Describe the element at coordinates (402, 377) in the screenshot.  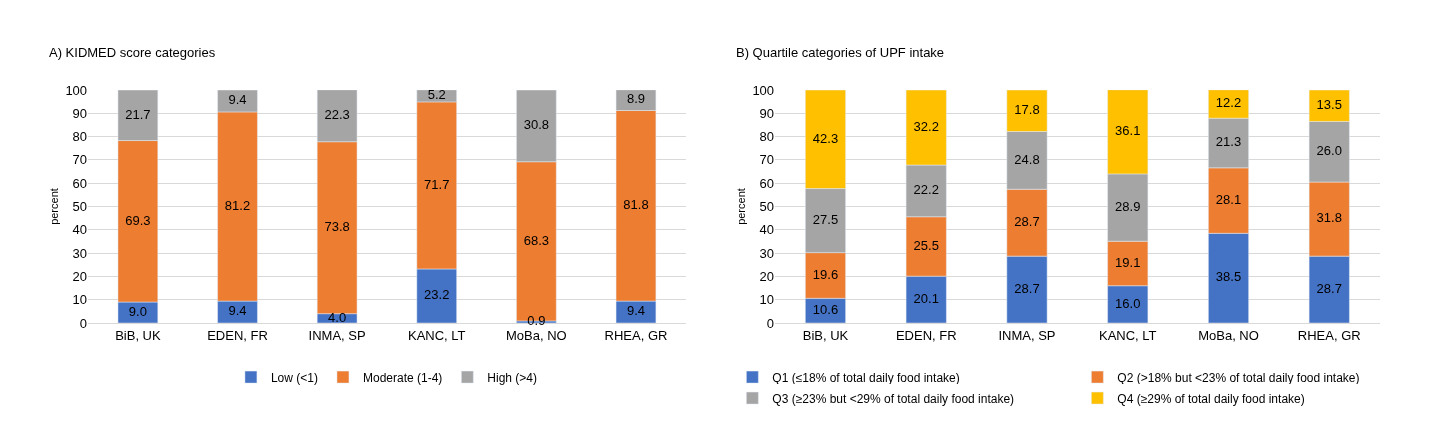
I see `legend-label: Moderate (1-4)` at that location.